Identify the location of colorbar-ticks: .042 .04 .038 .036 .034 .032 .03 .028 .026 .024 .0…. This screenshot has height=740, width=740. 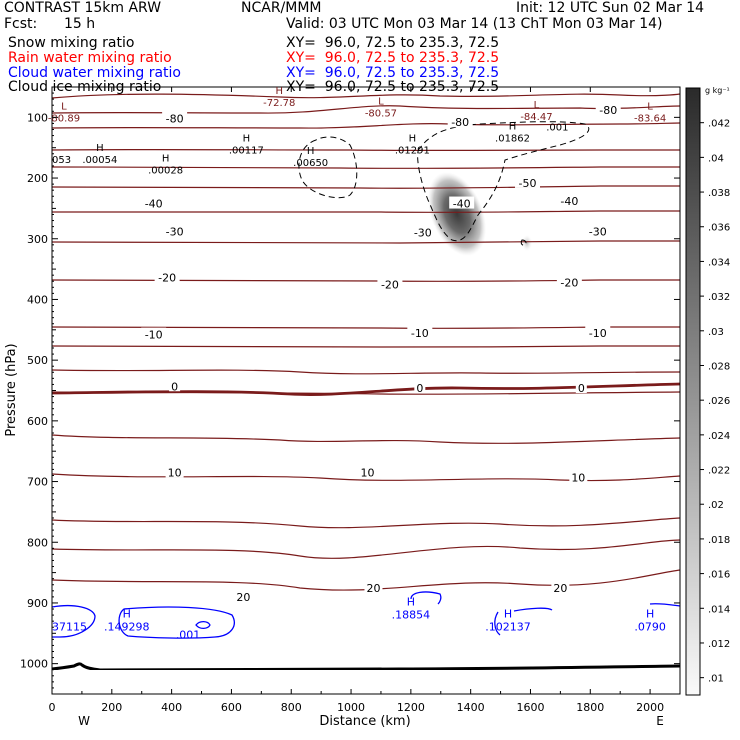
(715, 402).